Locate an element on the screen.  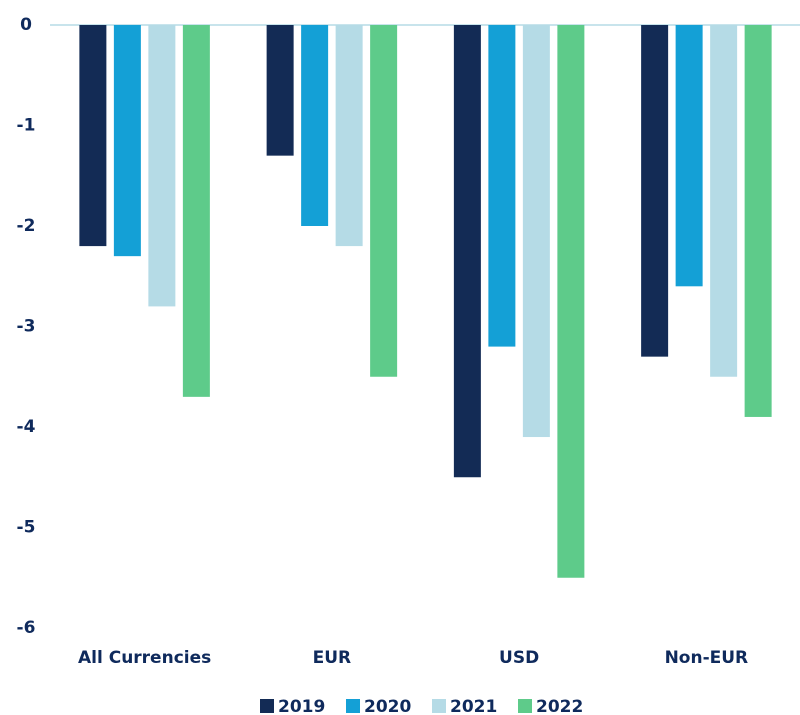
y-tick-label: -1 is located at coordinates (26, 126).